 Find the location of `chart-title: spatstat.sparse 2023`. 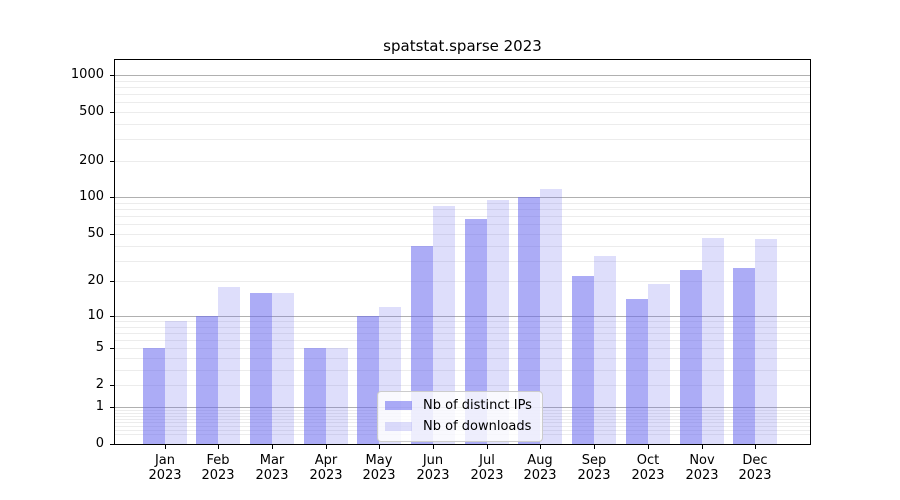

chart-title: spatstat.sparse 2023 is located at coordinates (462, 46).